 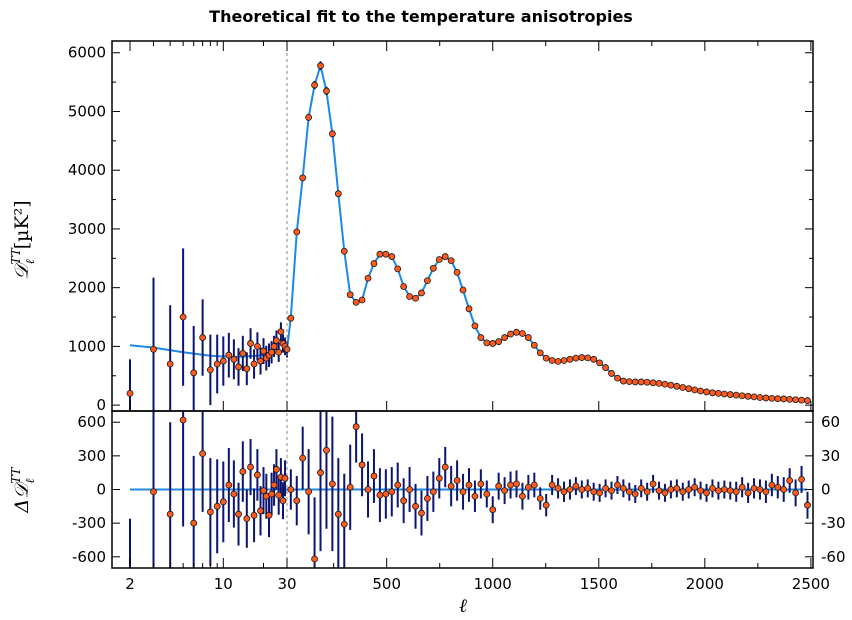 What do you see at coordinates (599, 584) in the screenshot?
I see `x-tick-label: 1500` at bounding box center [599, 584].